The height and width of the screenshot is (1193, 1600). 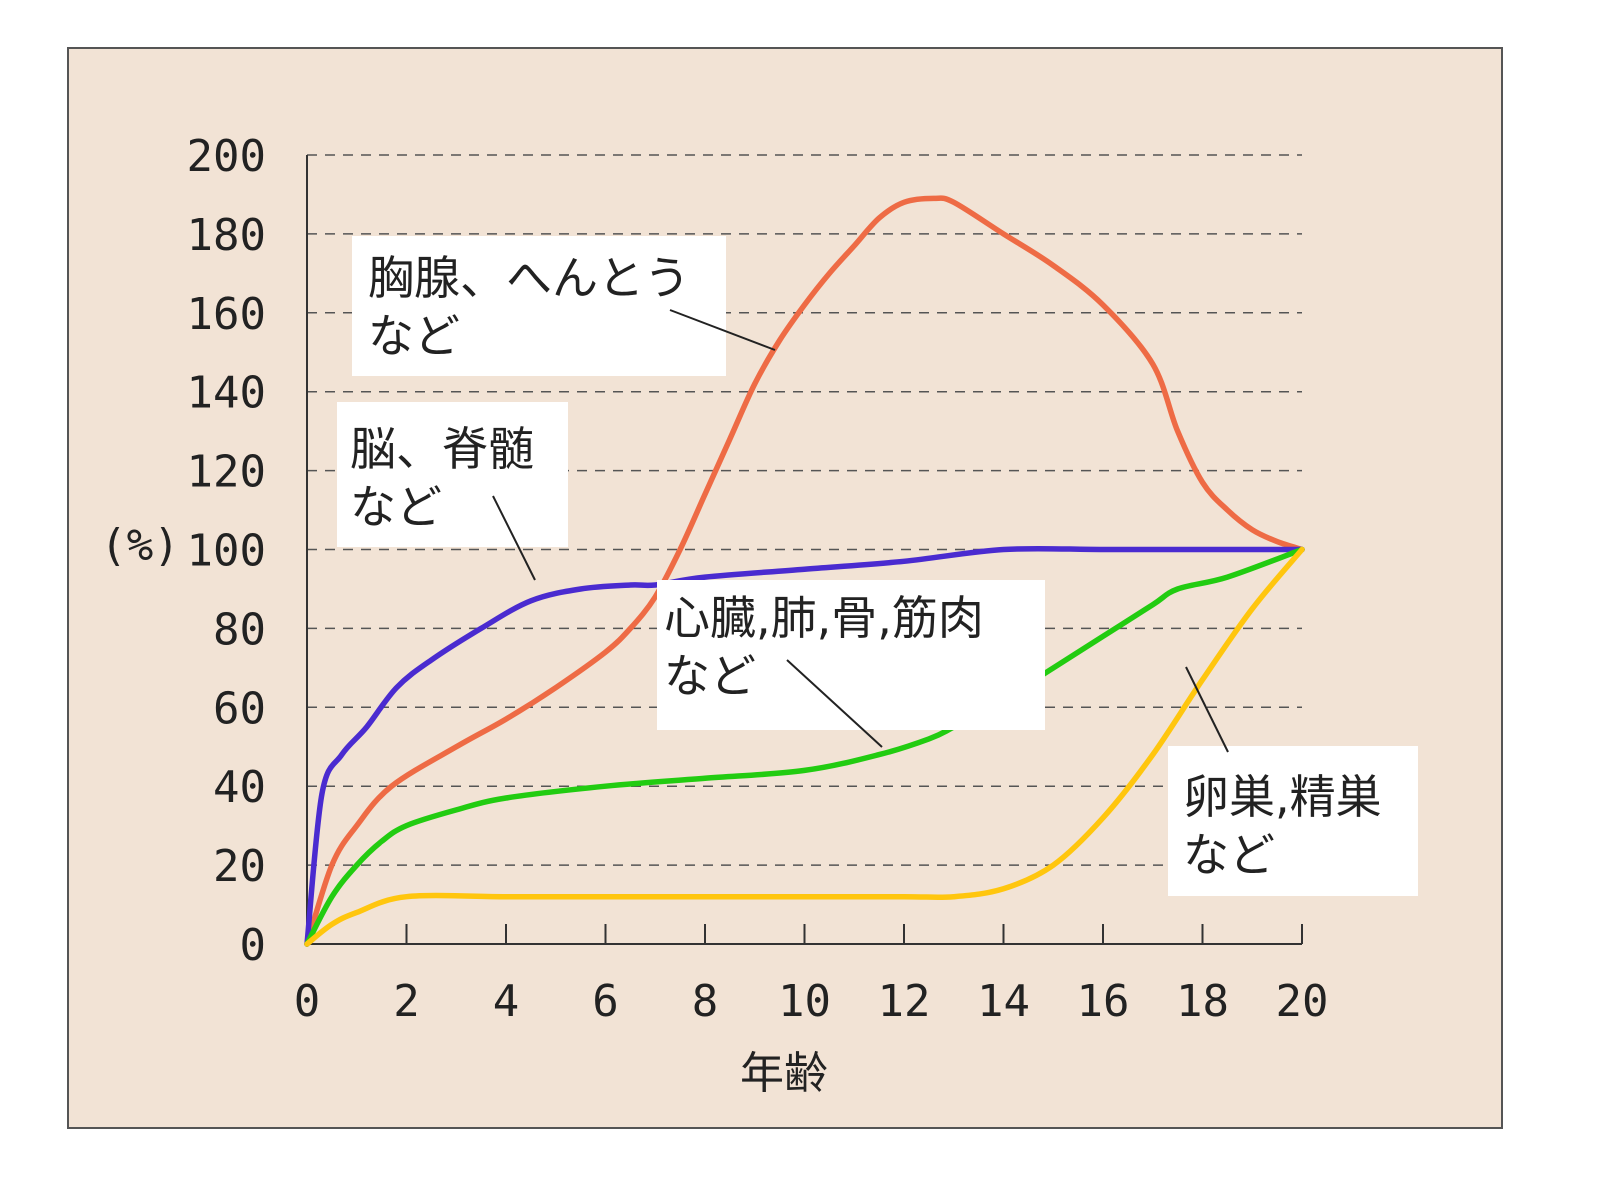 What do you see at coordinates (239, 866) in the screenshot?
I see `y-tick-label: 20` at bounding box center [239, 866].